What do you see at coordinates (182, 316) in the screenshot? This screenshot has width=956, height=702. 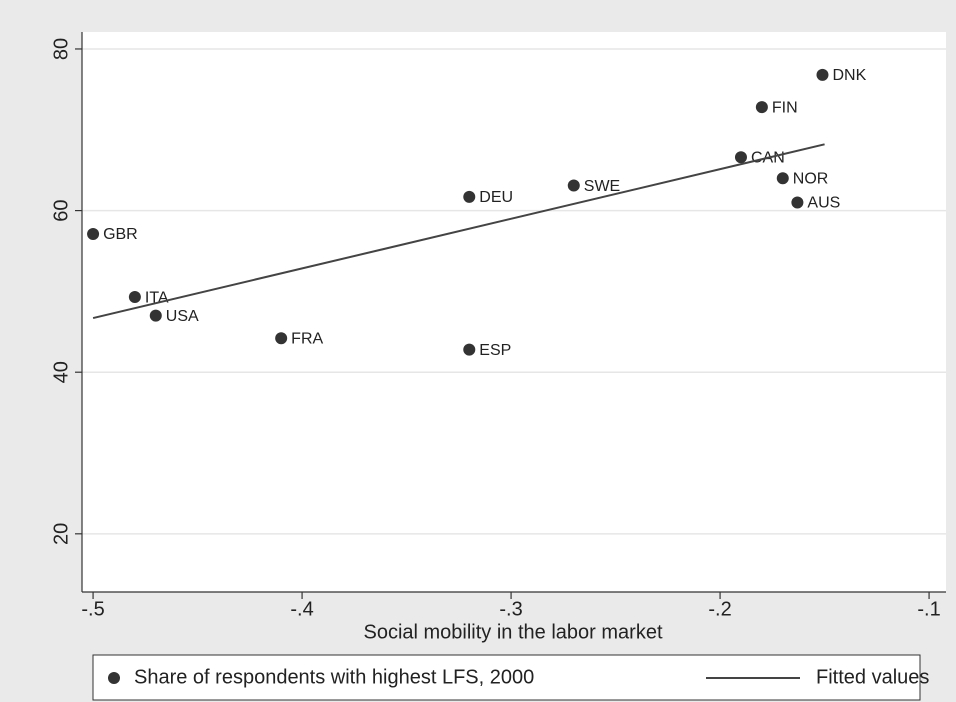 I see `point-label: USA` at bounding box center [182, 316].